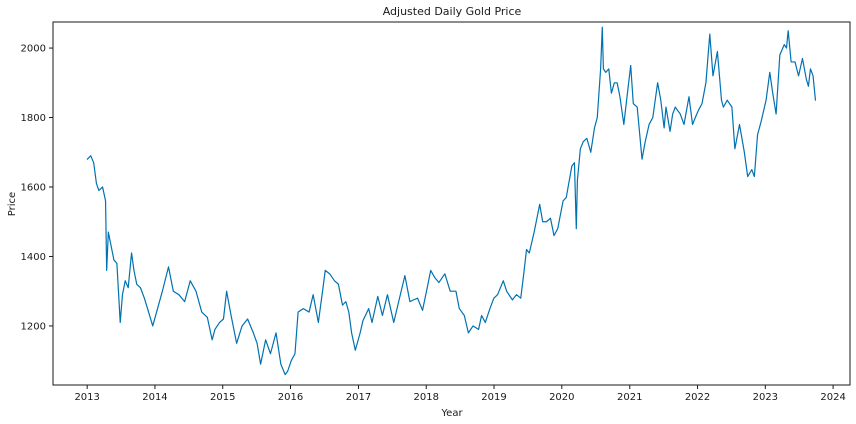  What do you see at coordinates (33, 326) in the screenshot?
I see `y-tick-label-1200: 1200` at bounding box center [33, 326].